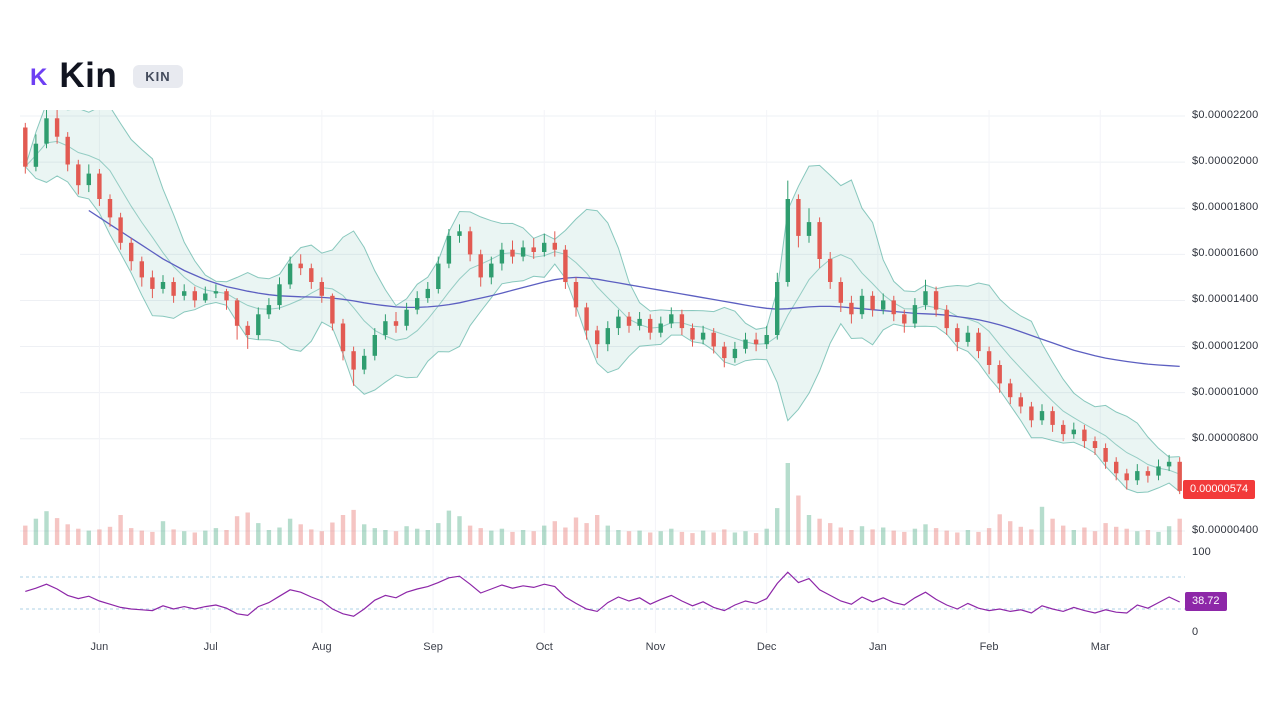 The width and height of the screenshot is (1280, 720). I want to click on price-axis-label: $0.00002200, so click(1225, 115).